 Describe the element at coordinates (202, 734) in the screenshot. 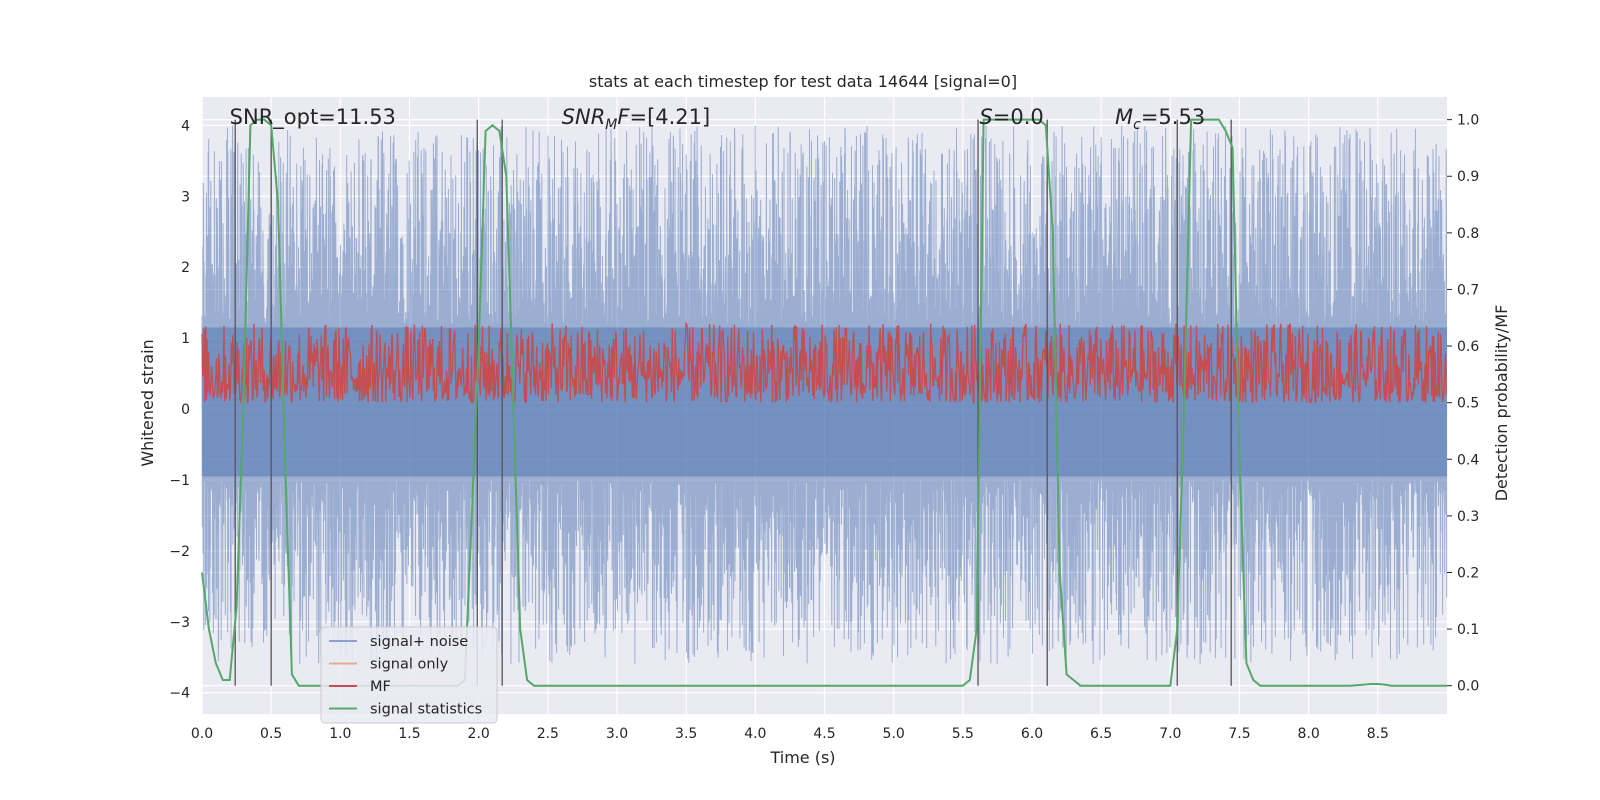

I see `x-tick-label: 0.0` at that location.